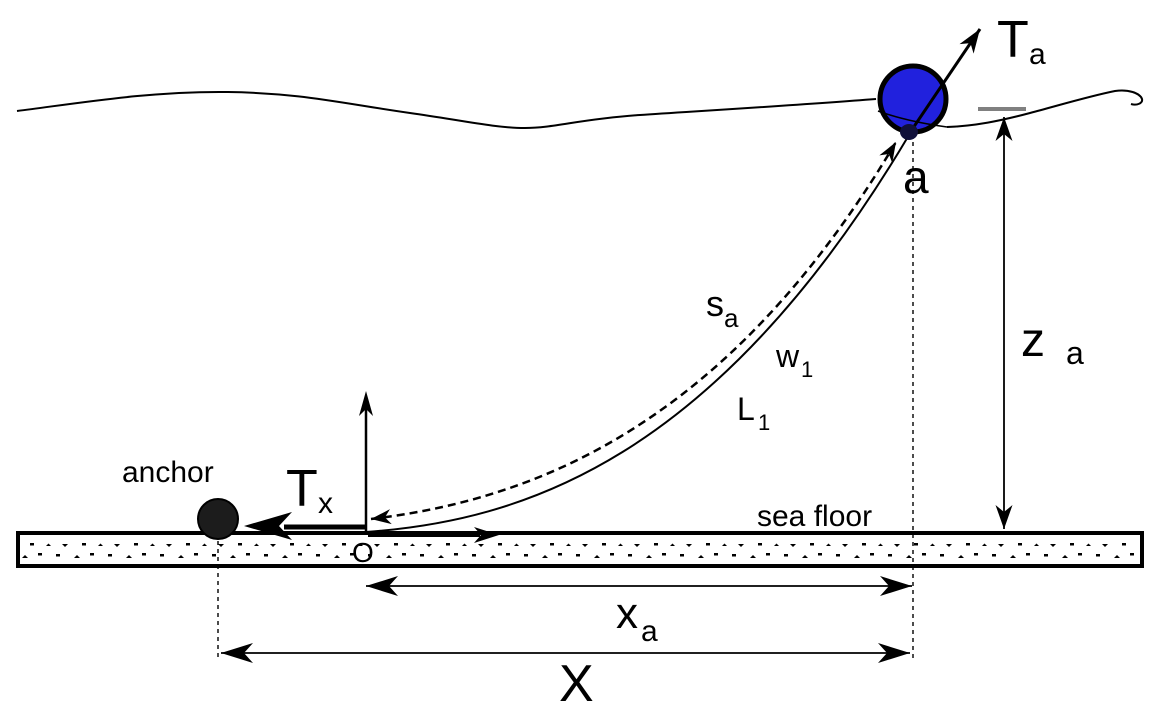  I want to click on l1-label: L, so click(746, 409).